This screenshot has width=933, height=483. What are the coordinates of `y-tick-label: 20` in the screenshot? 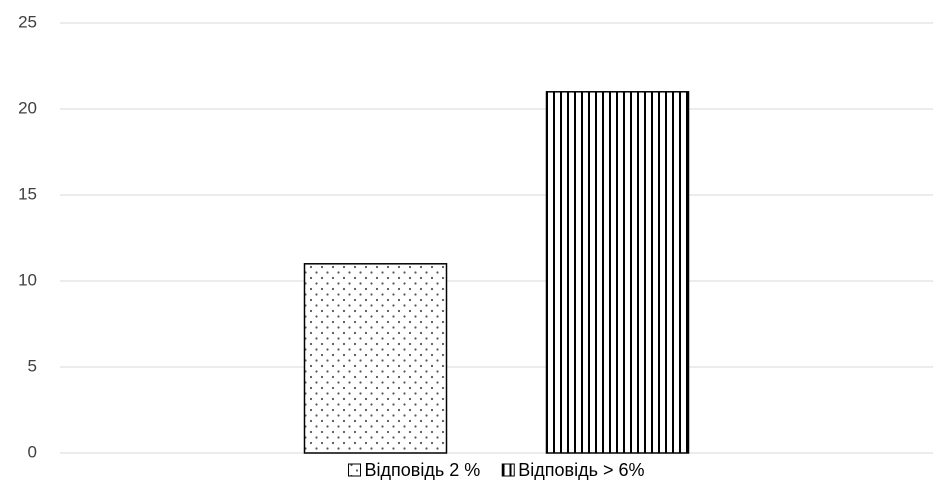 It's located at (27, 107).